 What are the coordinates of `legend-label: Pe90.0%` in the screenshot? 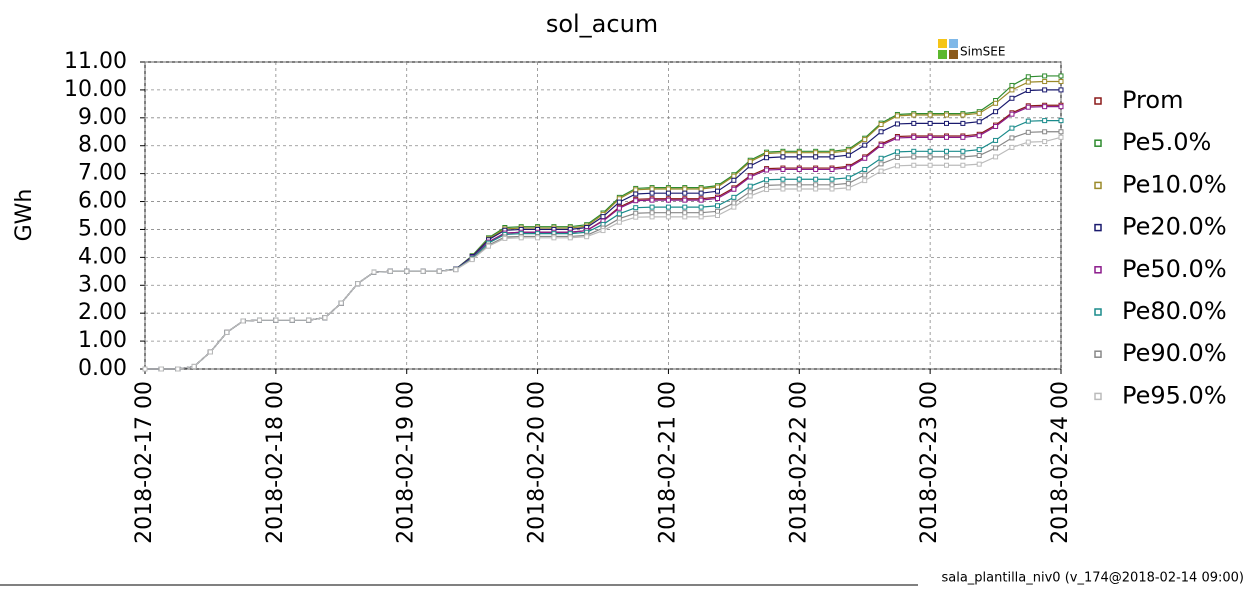 It's located at (1174, 353).